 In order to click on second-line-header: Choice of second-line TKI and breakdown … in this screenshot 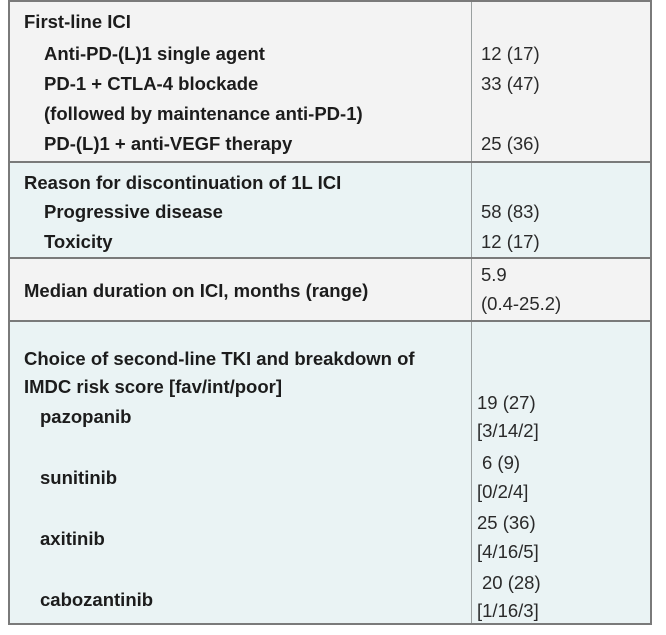, I will do `click(219, 358)`.